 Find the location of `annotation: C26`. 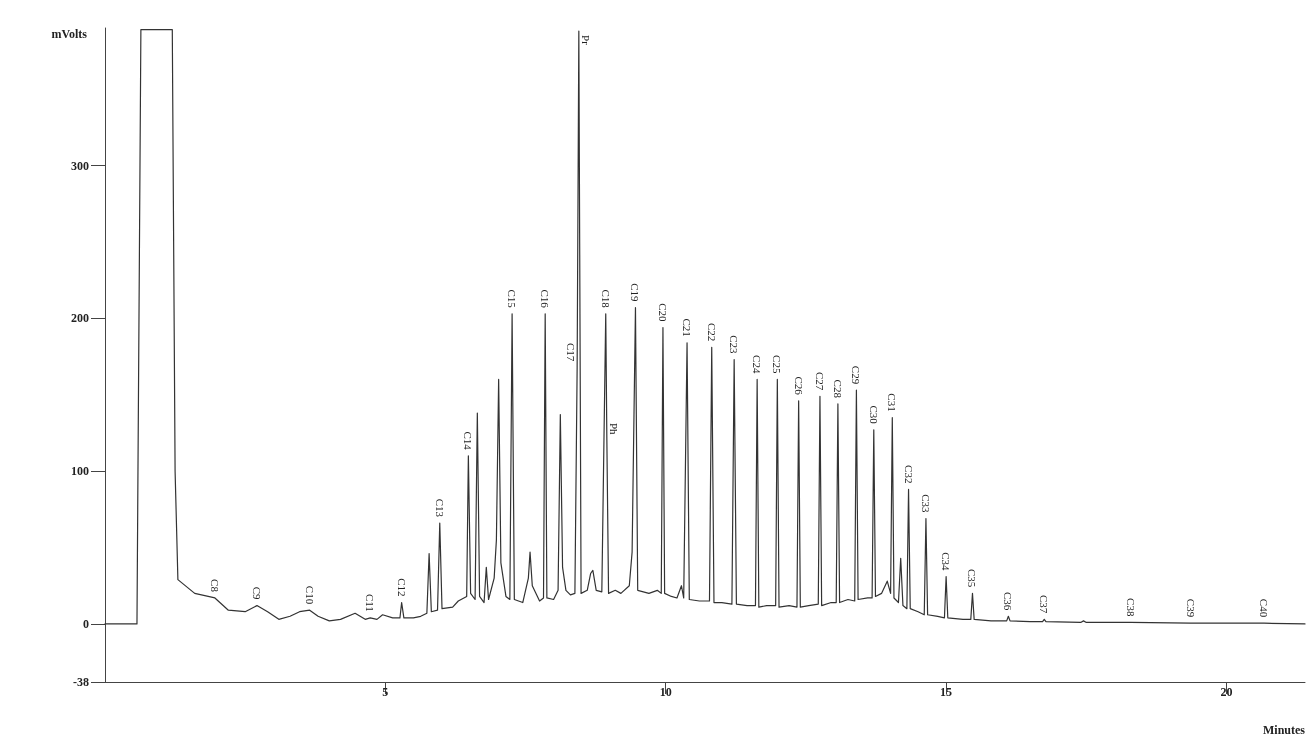

annotation: C26 is located at coordinates (798, 386).